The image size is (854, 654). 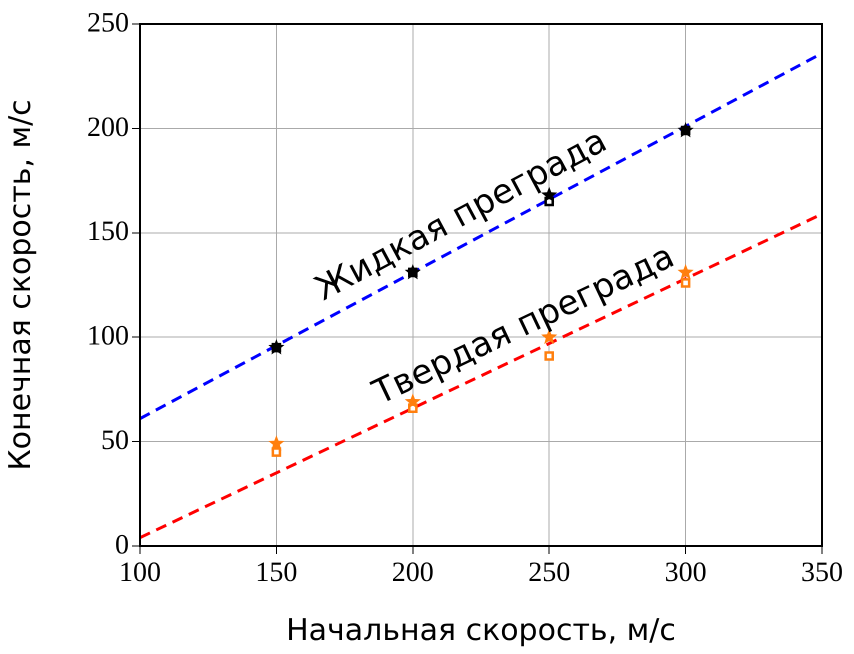 What do you see at coordinates (108, 127) in the screenshot?
I see `y-tick-label: 200` at bounding box center [108, 127].